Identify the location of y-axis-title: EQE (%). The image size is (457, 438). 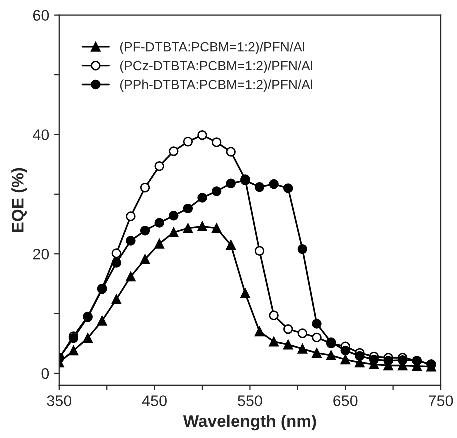
(20, 200).